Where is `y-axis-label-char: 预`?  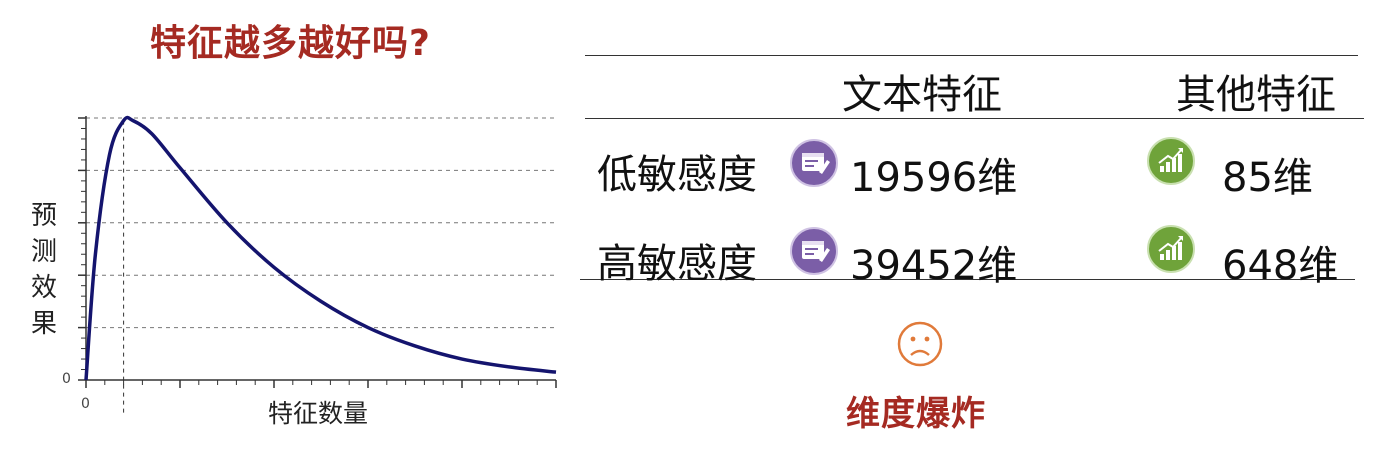
y-axis-label-char: 预 is located at coordinates (43, 216).